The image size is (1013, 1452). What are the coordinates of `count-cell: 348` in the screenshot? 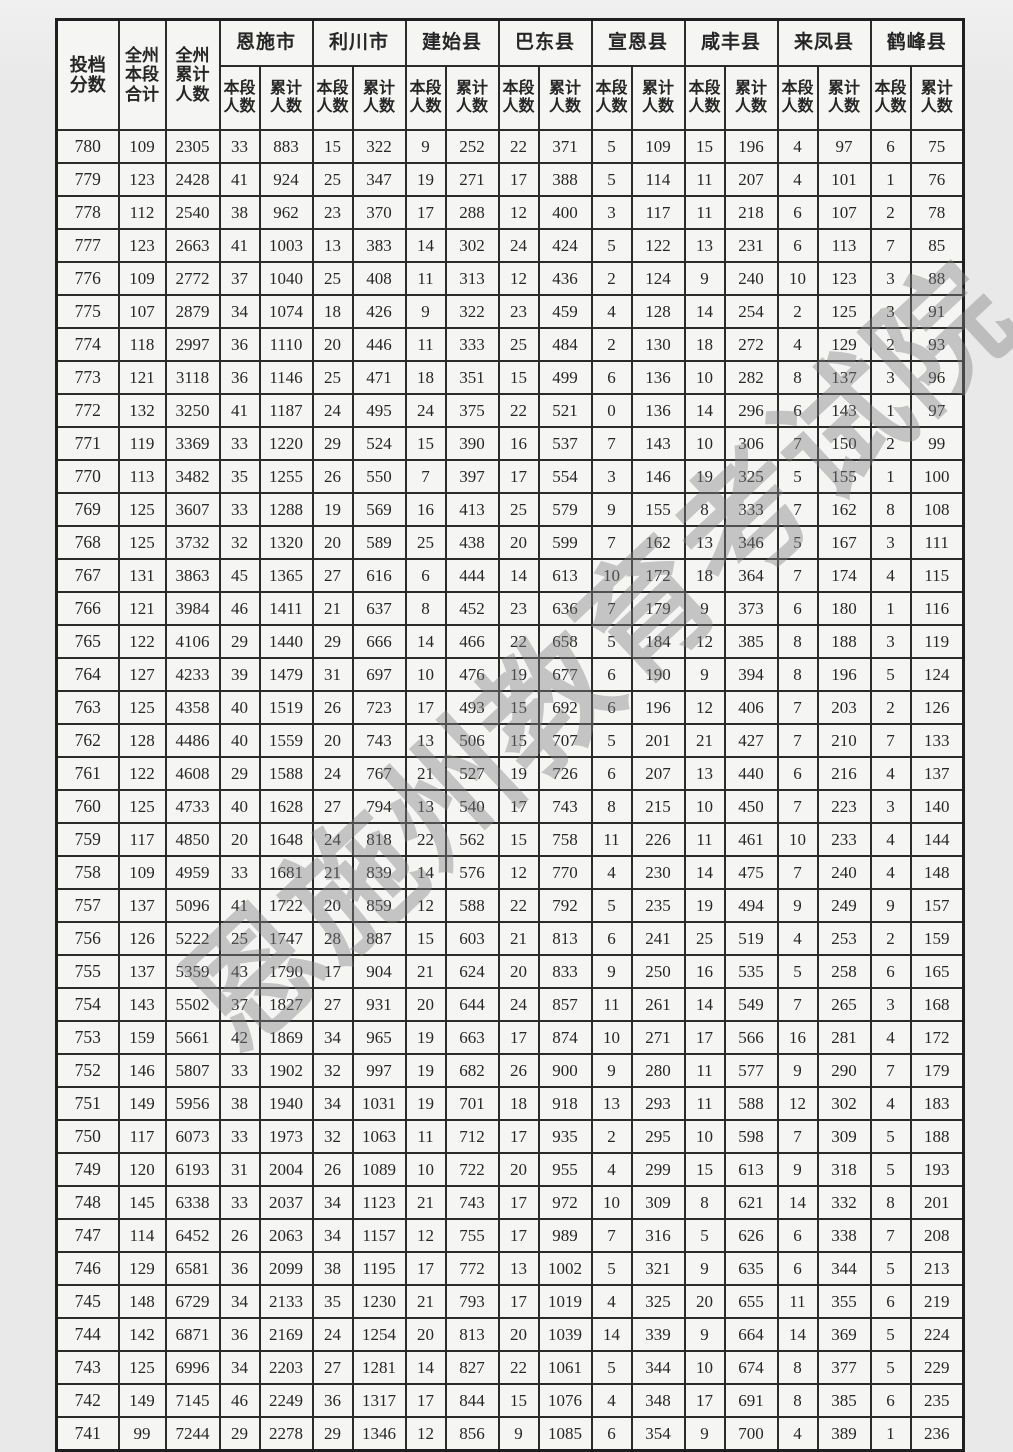 It's located at (658, 1400).